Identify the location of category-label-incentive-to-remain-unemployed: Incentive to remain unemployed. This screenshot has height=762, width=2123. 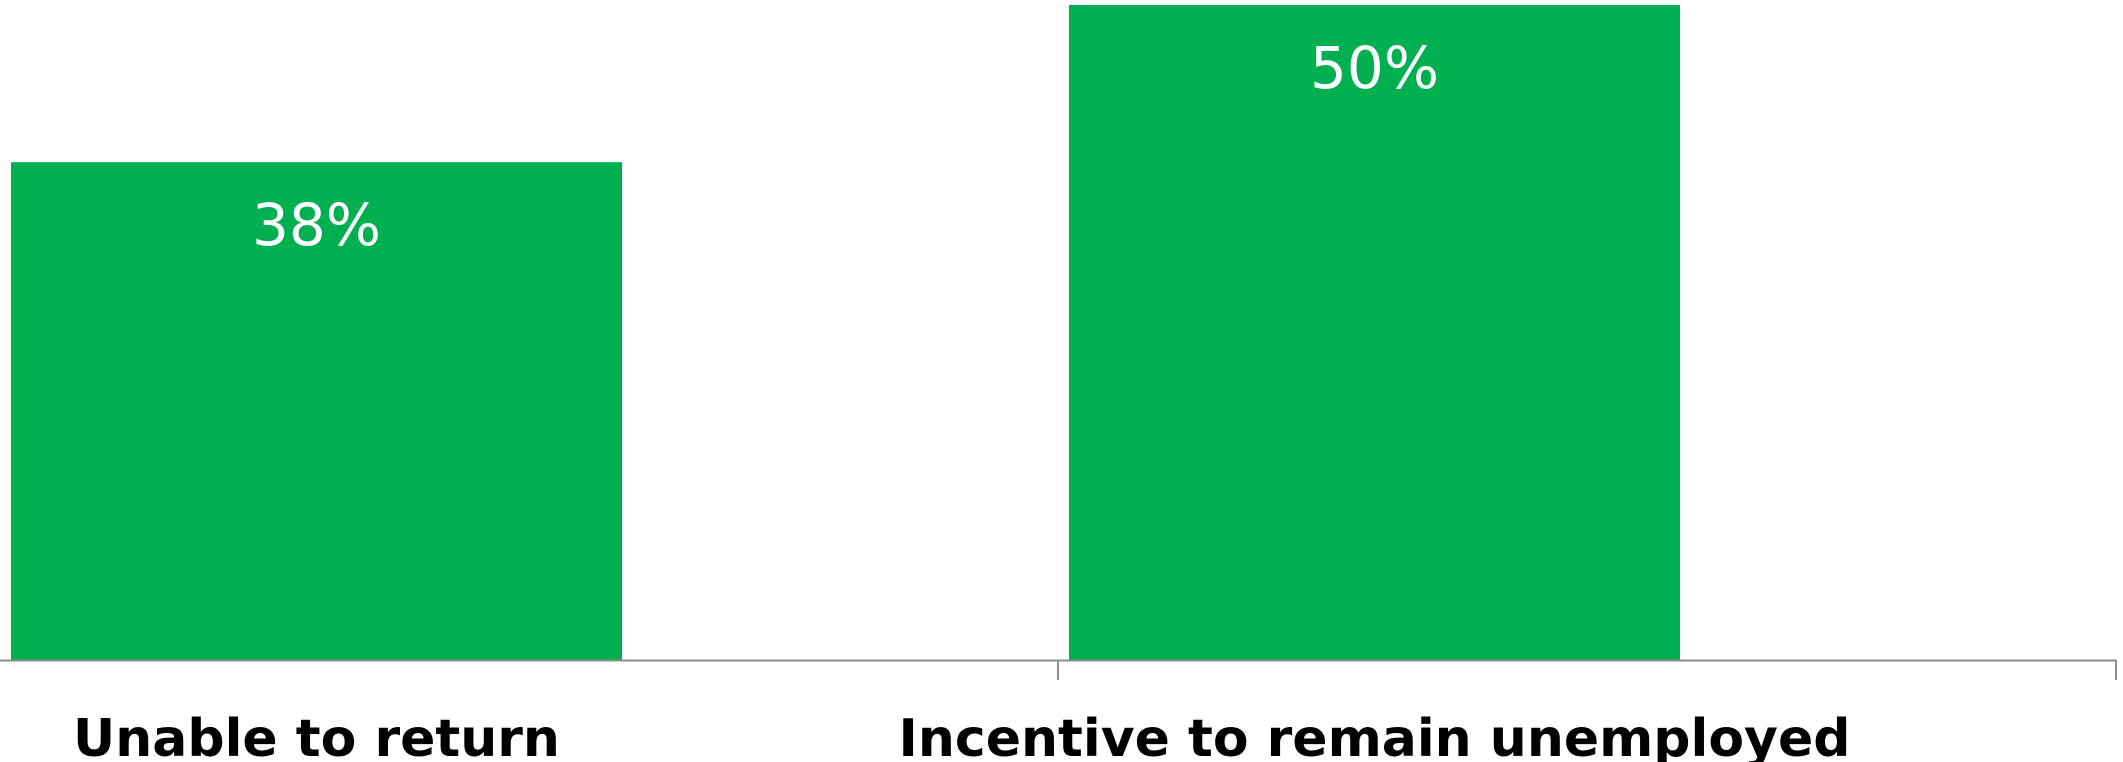
(1375, 735).